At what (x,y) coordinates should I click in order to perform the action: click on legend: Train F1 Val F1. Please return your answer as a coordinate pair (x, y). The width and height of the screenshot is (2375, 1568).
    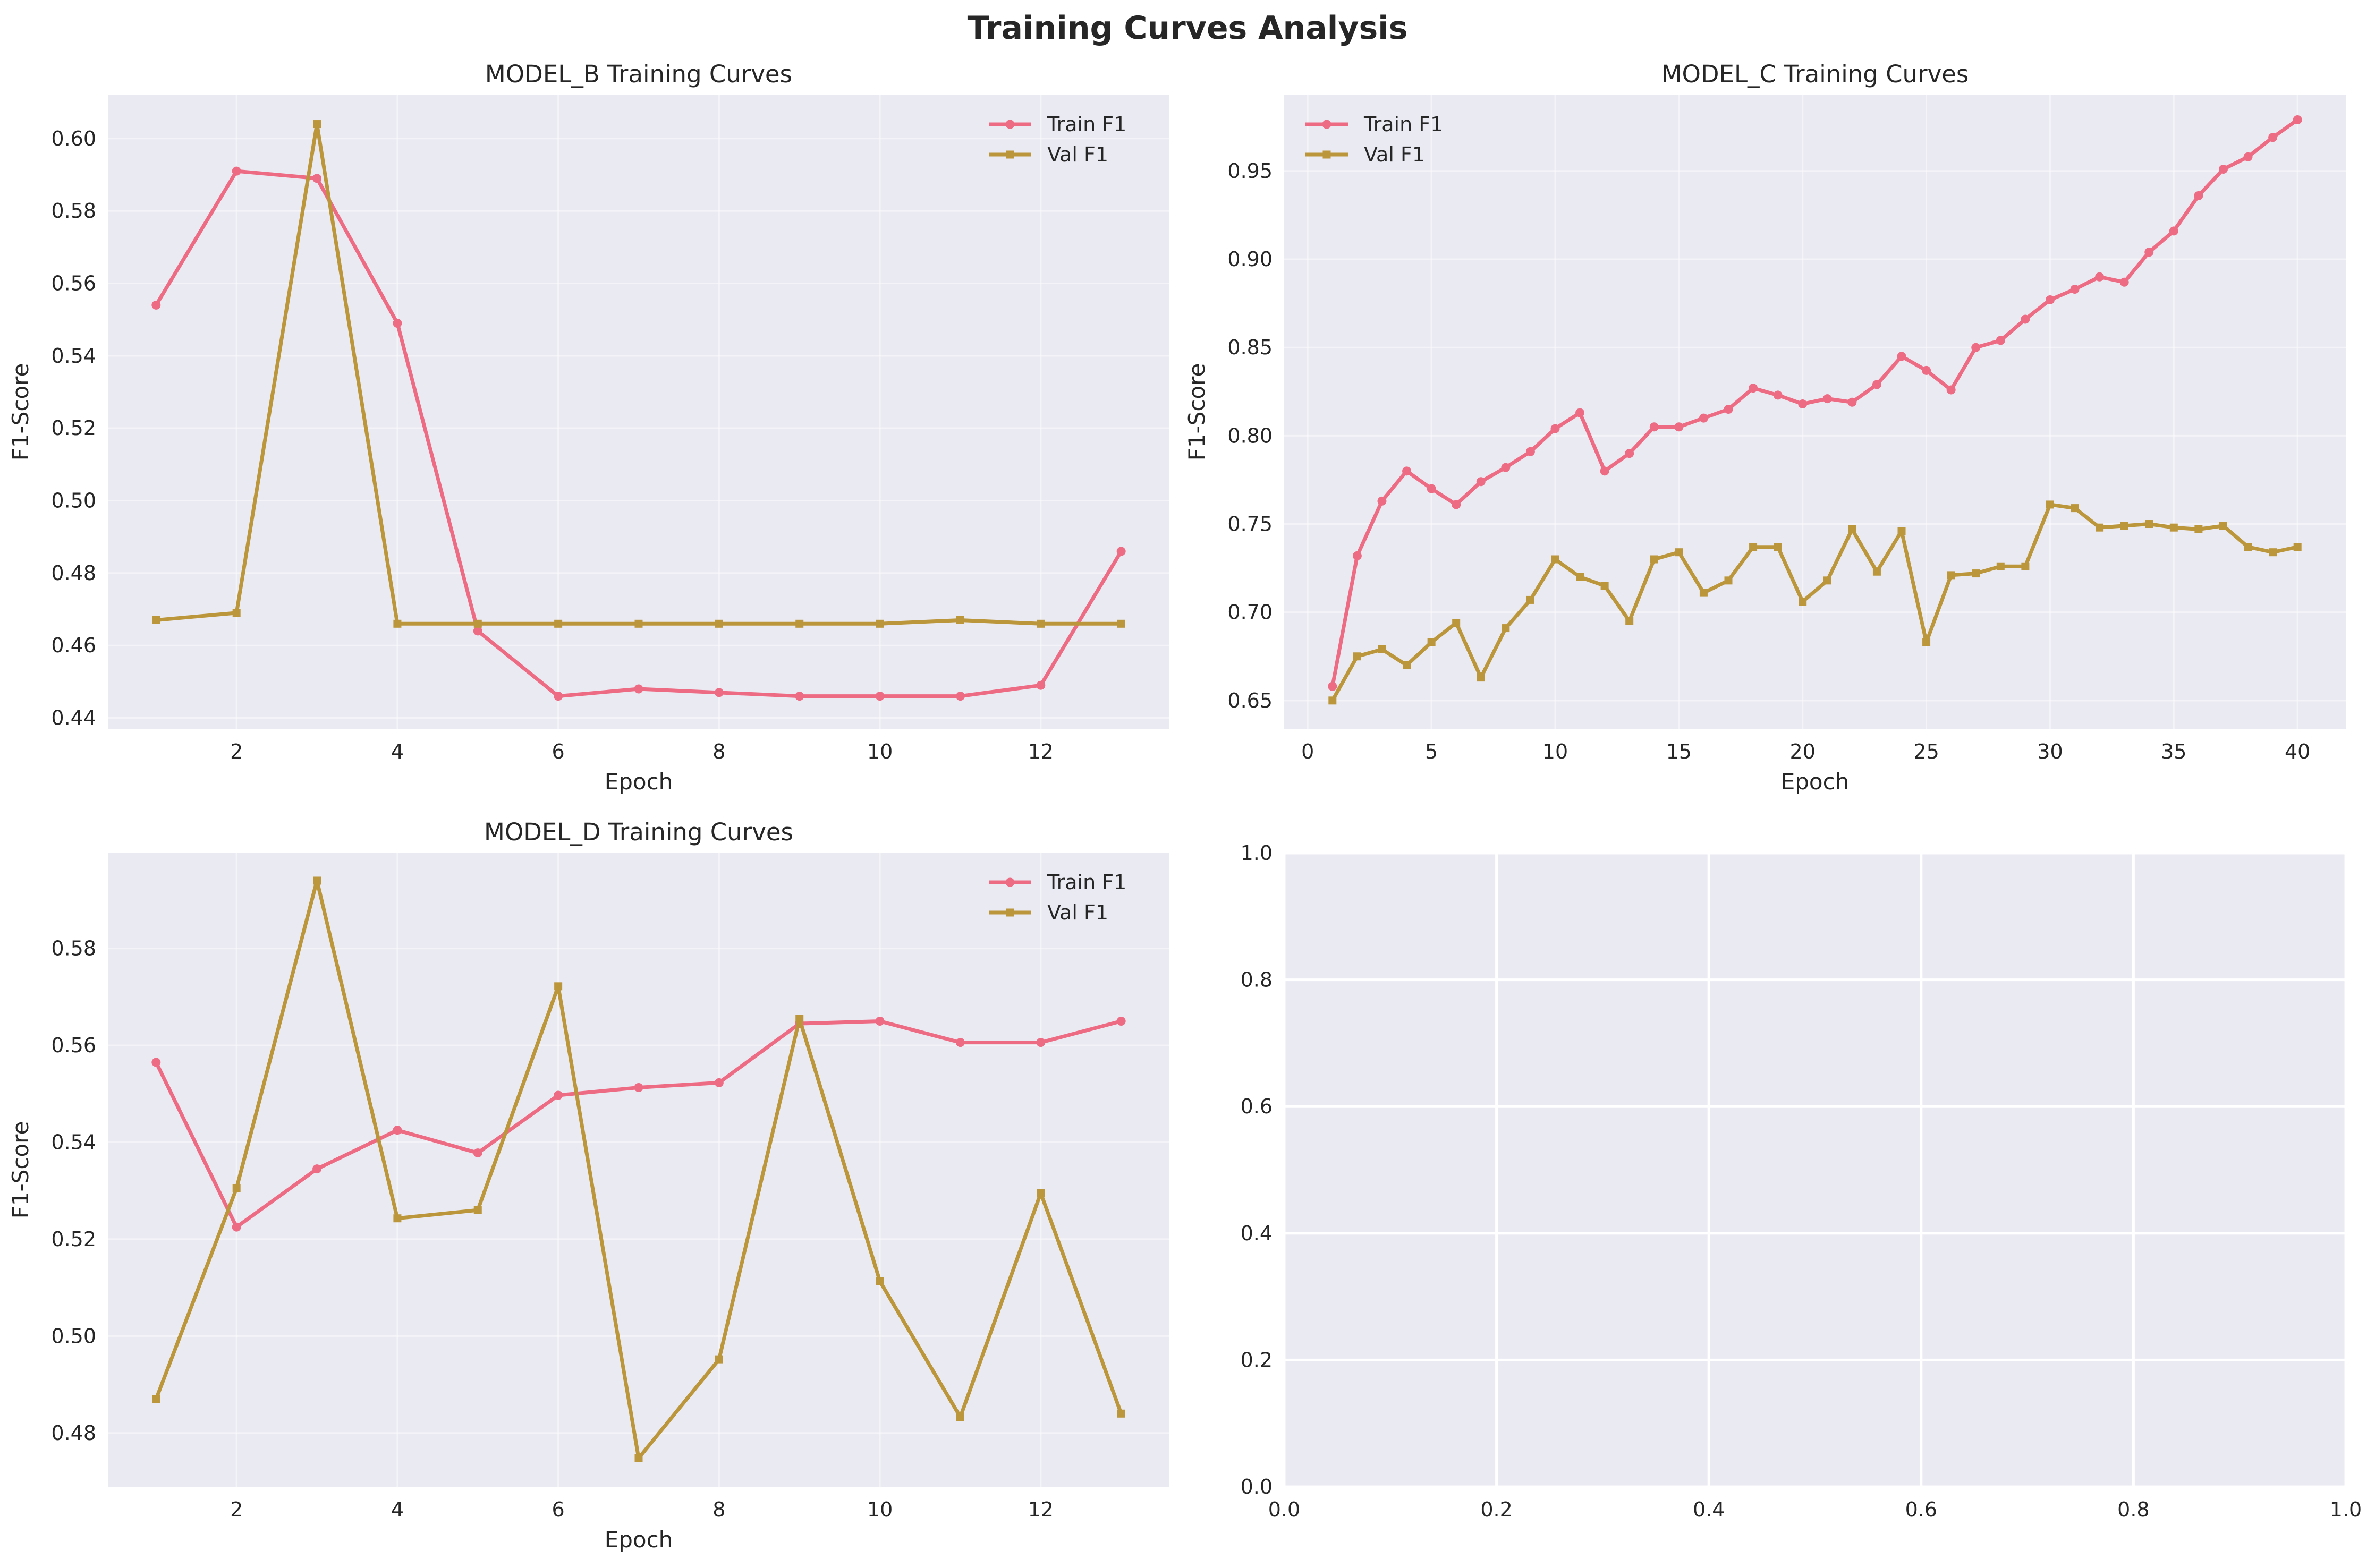
    Looking at the image, I should click on (1057, 139).